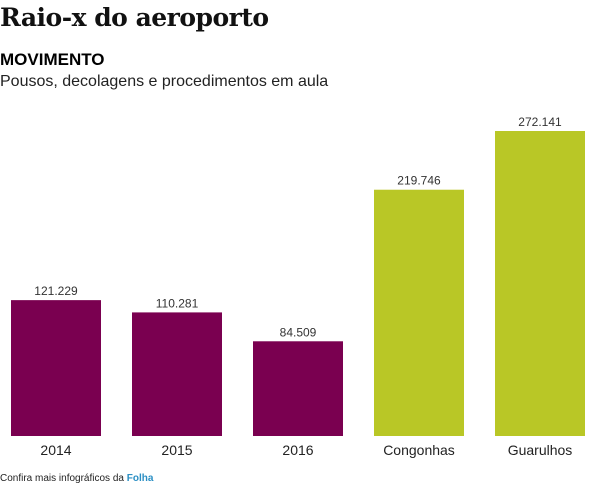 The image size is (599, 486). Describe the element at coordinates (298, 332) in the screenshot. I see `value-label-2016: 84.509` at that location.